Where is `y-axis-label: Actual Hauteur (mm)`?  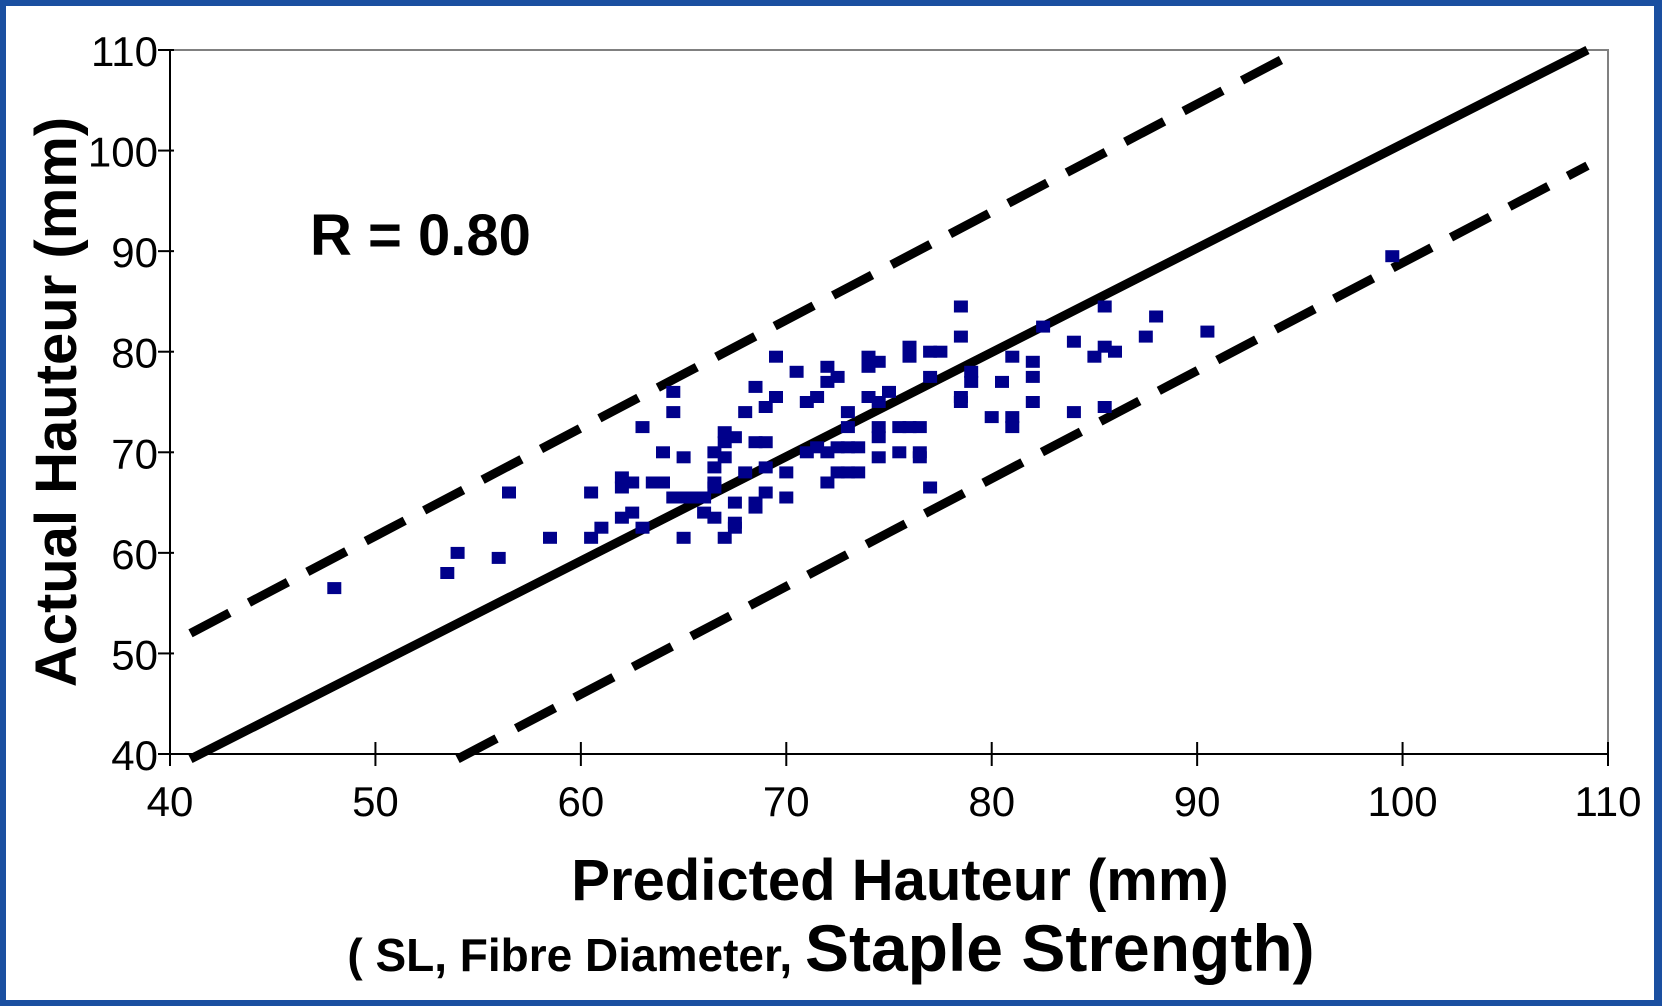 y-axis-label: Actual Hauteur (mm) is located at coordinates (56, 402).